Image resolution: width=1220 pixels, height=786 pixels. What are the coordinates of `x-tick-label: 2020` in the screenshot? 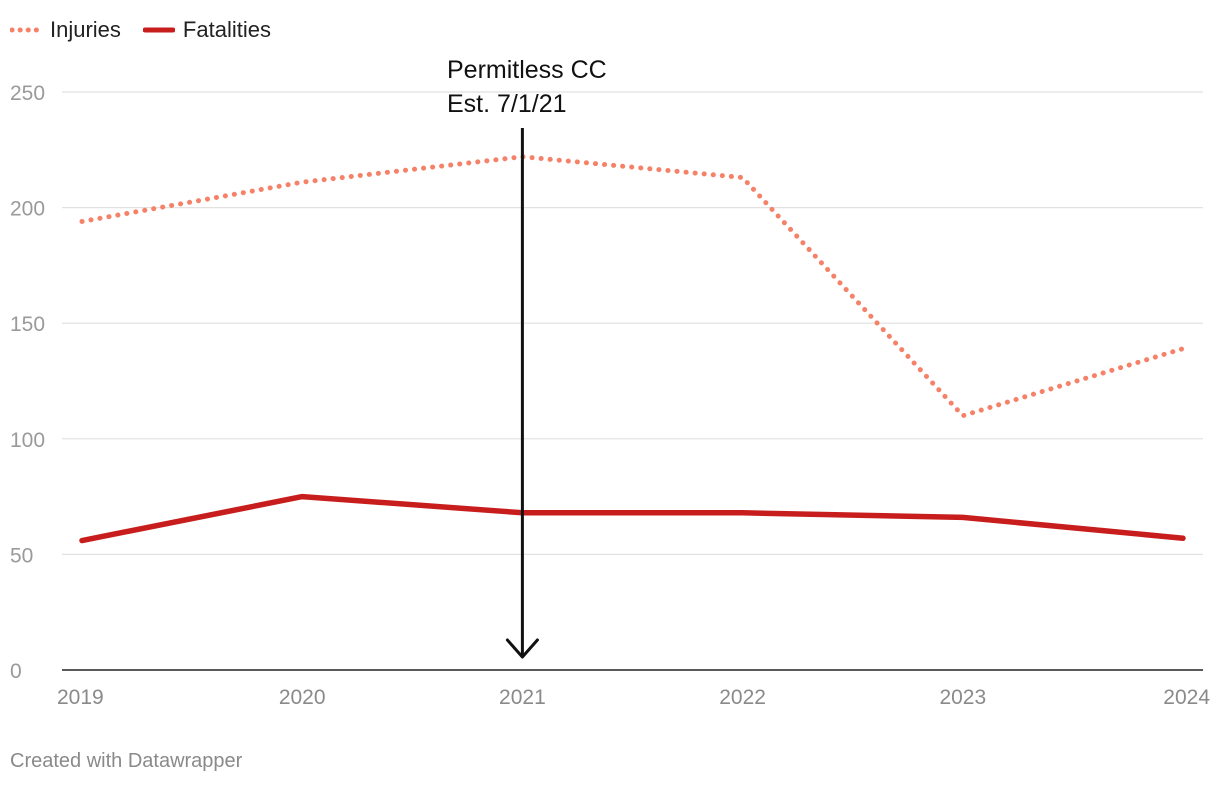 It's located at (302, 697).